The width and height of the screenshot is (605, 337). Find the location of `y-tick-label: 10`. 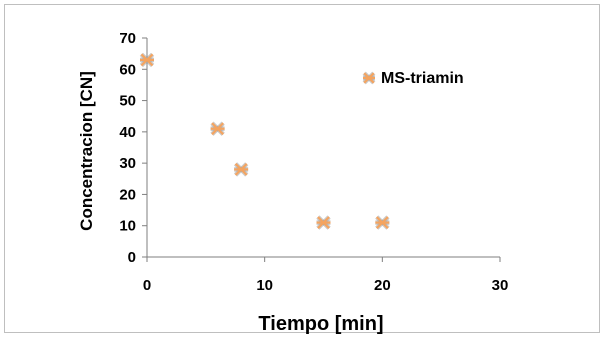

y-tick-label: 10 is located at coordinates (127, 226).